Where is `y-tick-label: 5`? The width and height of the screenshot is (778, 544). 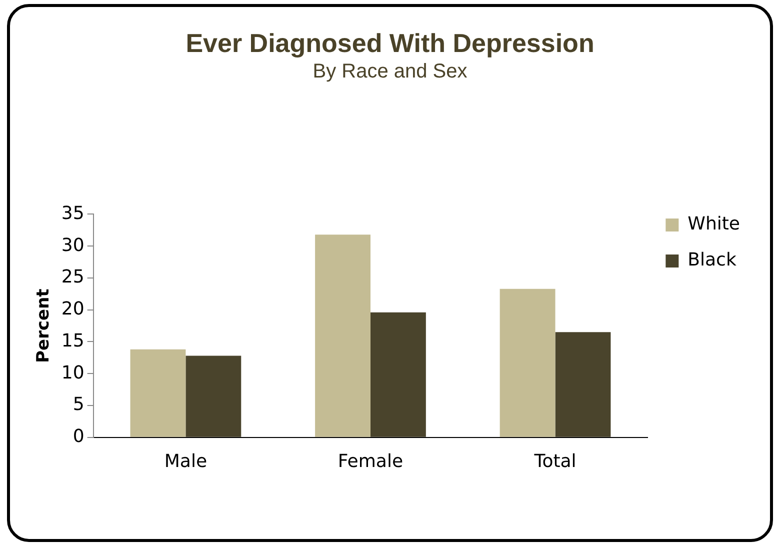 y-tick-label: 5 is located at coordinates (78, 405).